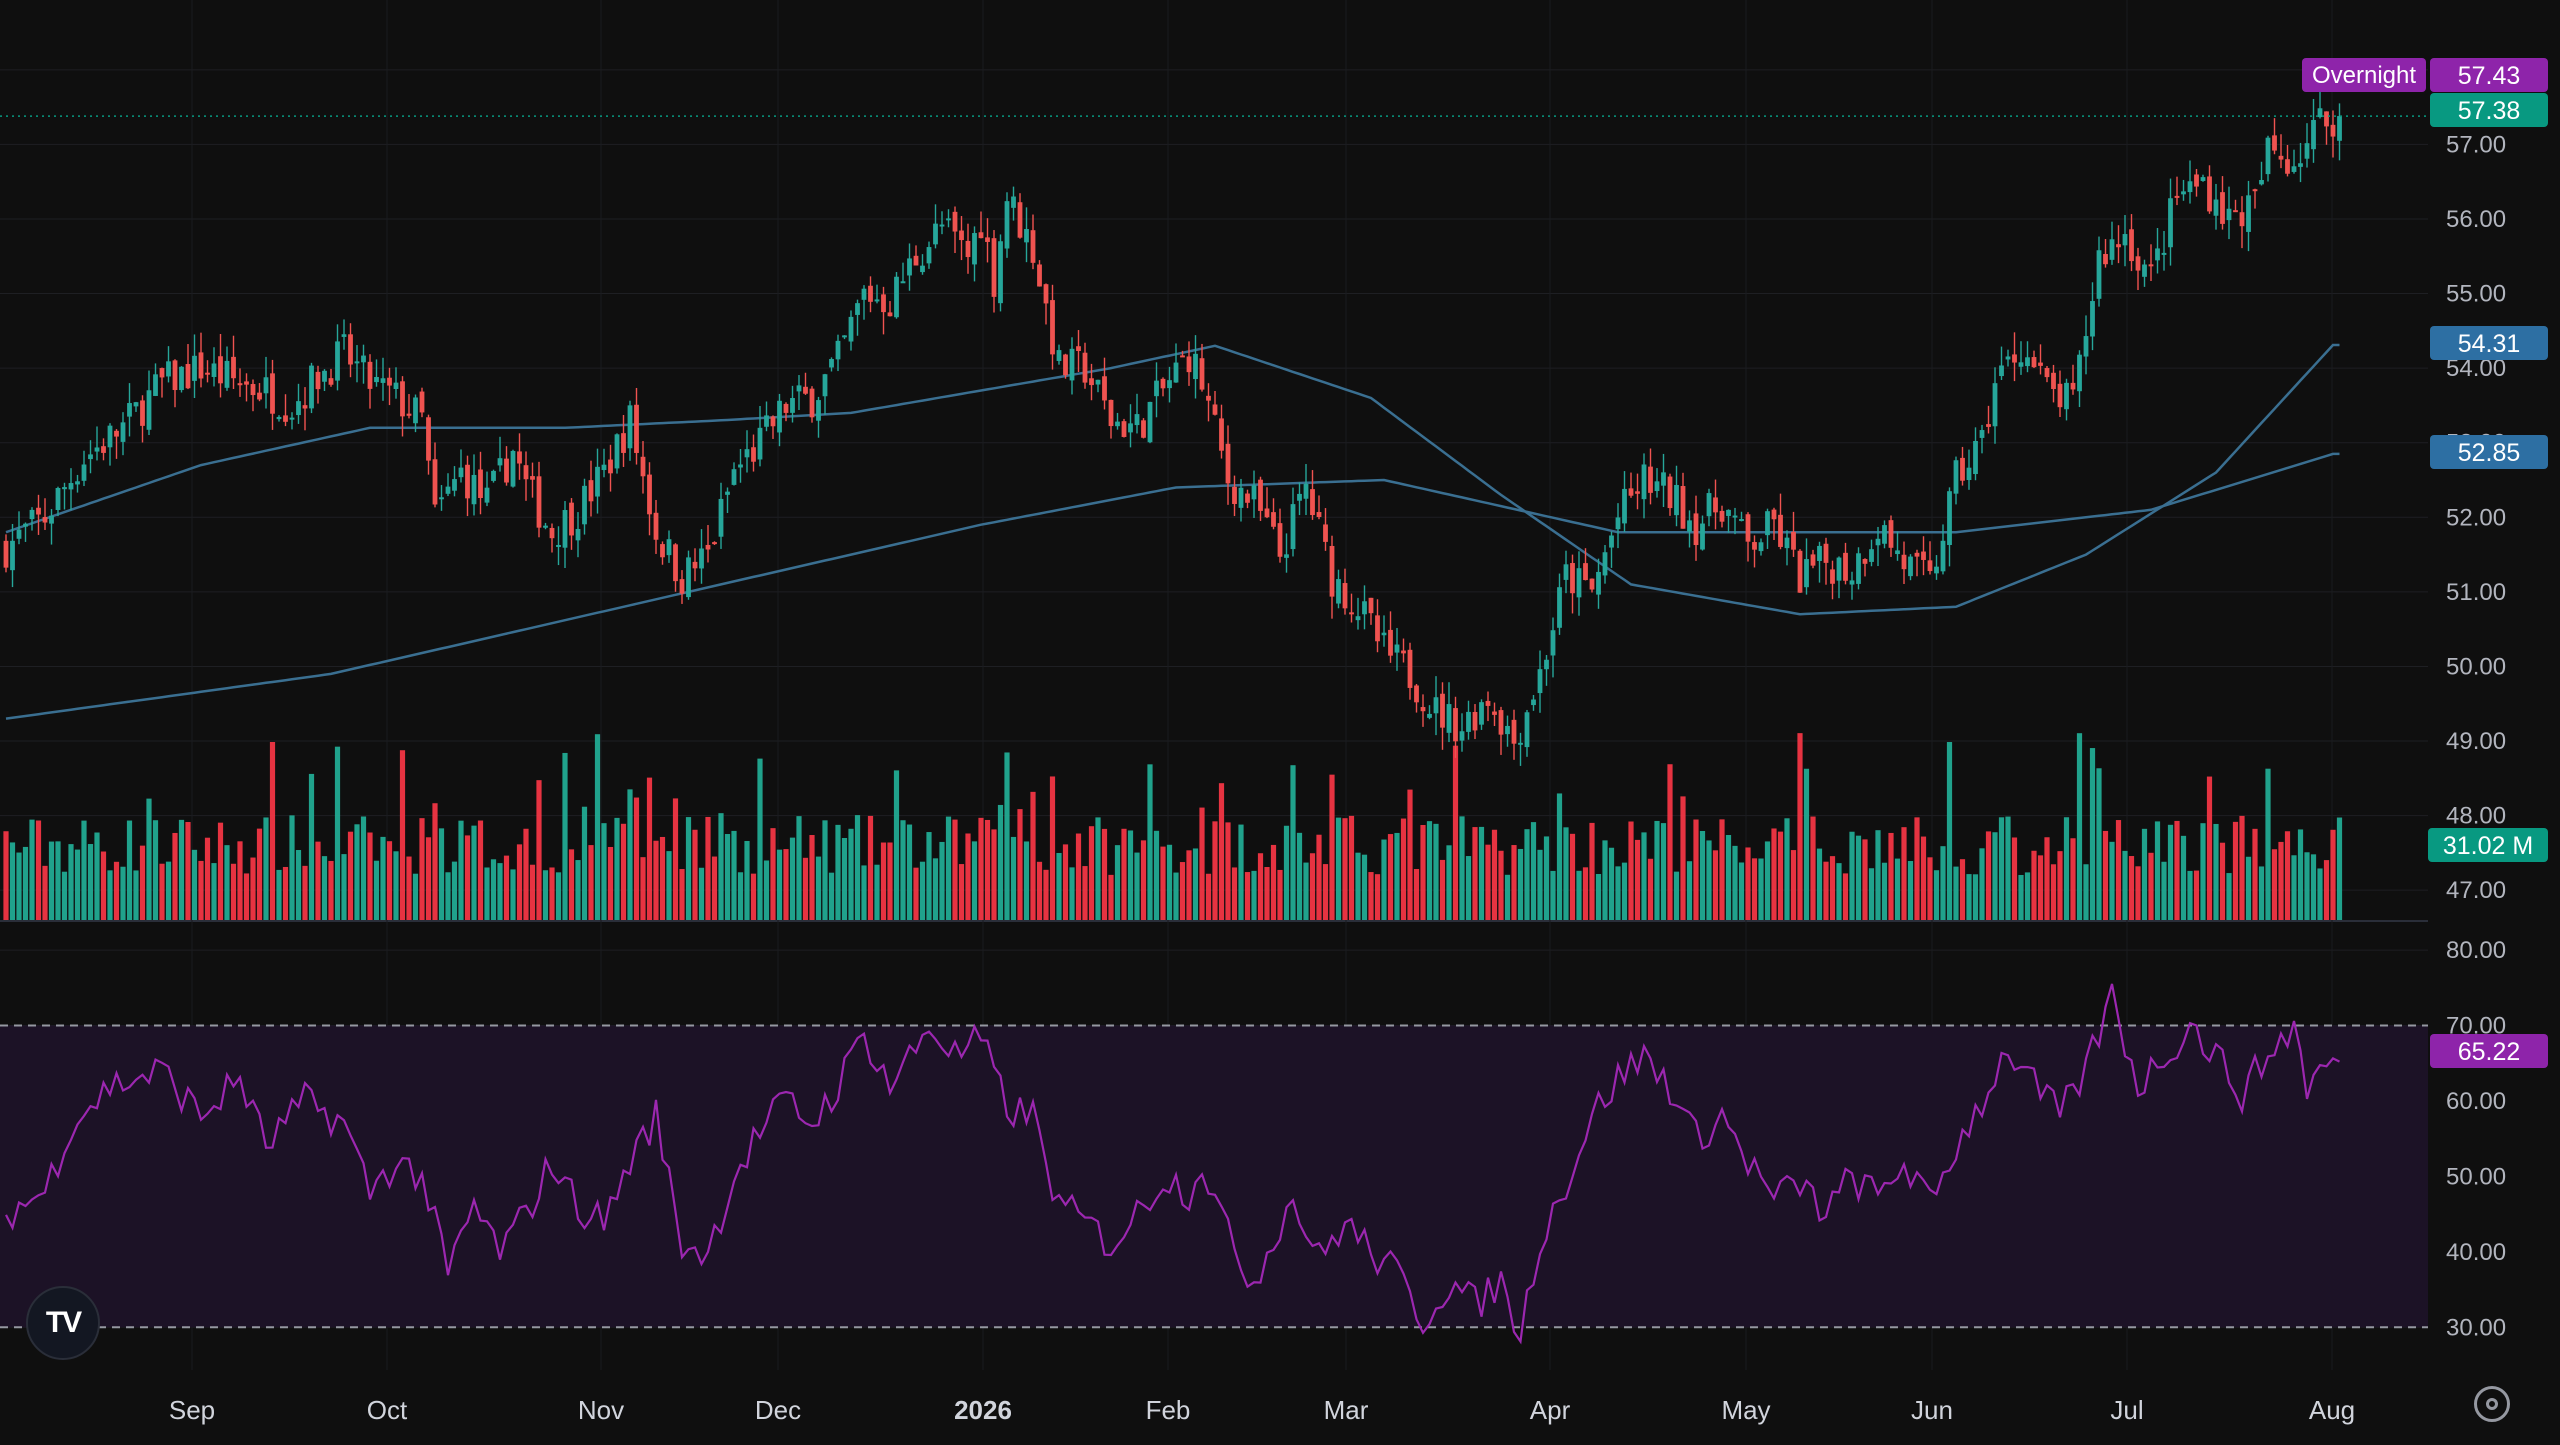  Describe the element at coordinates (63, 1323) in the screenshot. I see `tradingview-logo: TV` at that location.